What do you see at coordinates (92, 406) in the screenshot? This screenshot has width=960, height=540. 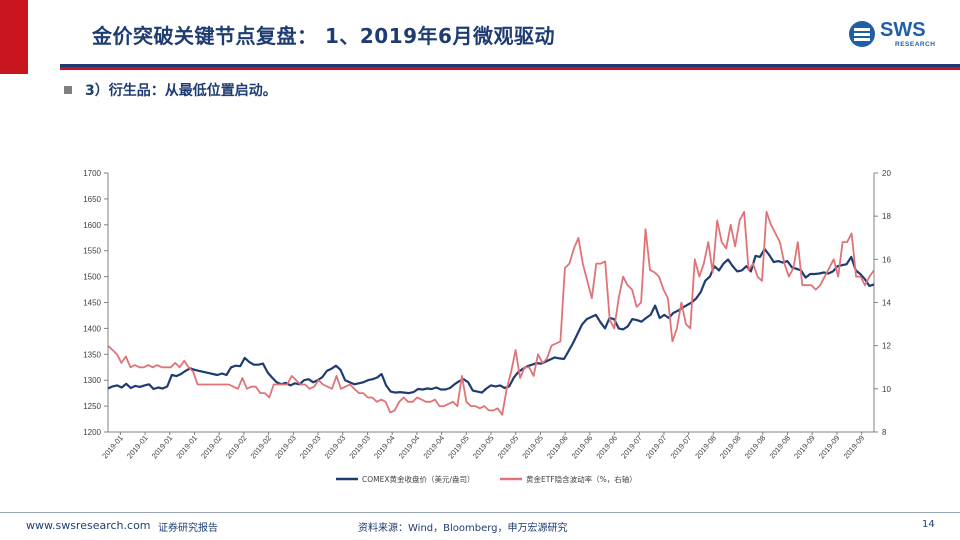 I see `left-tick-label: 1250` at bounding box center [92, 406].